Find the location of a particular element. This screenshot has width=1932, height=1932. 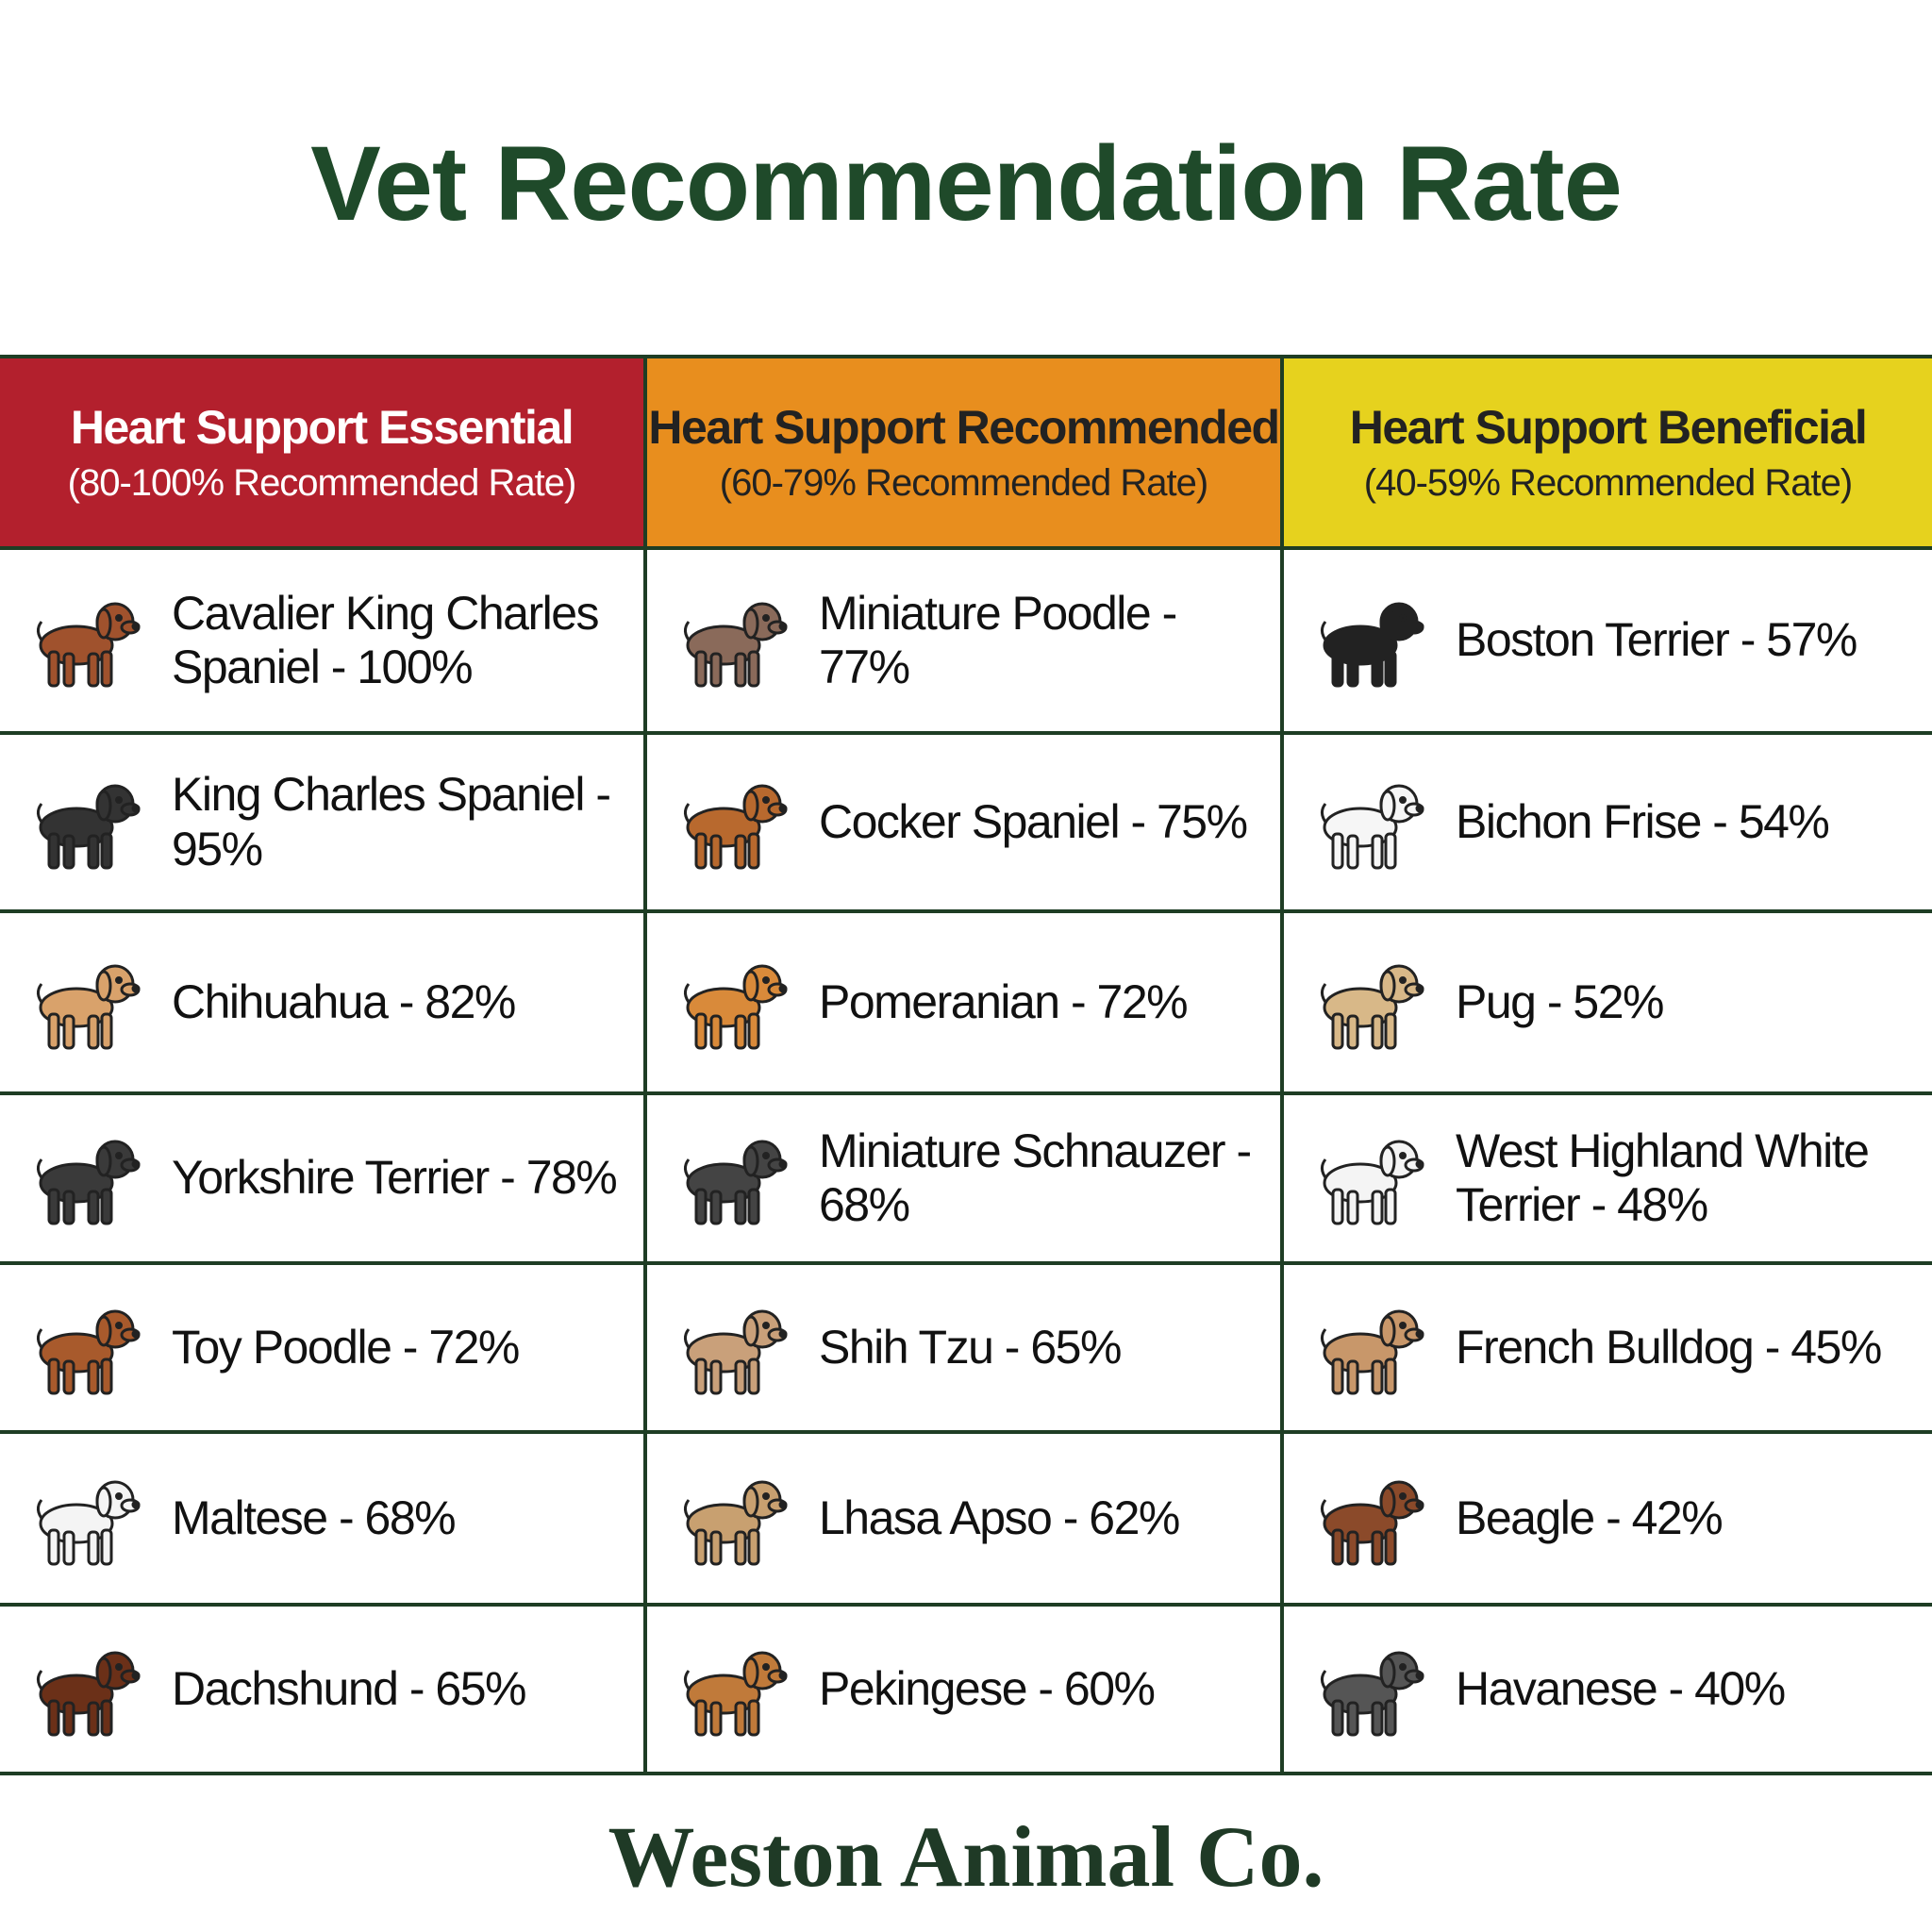

breed-cell: Toy Poodle - 72% is located at coordinates (323, 1346).